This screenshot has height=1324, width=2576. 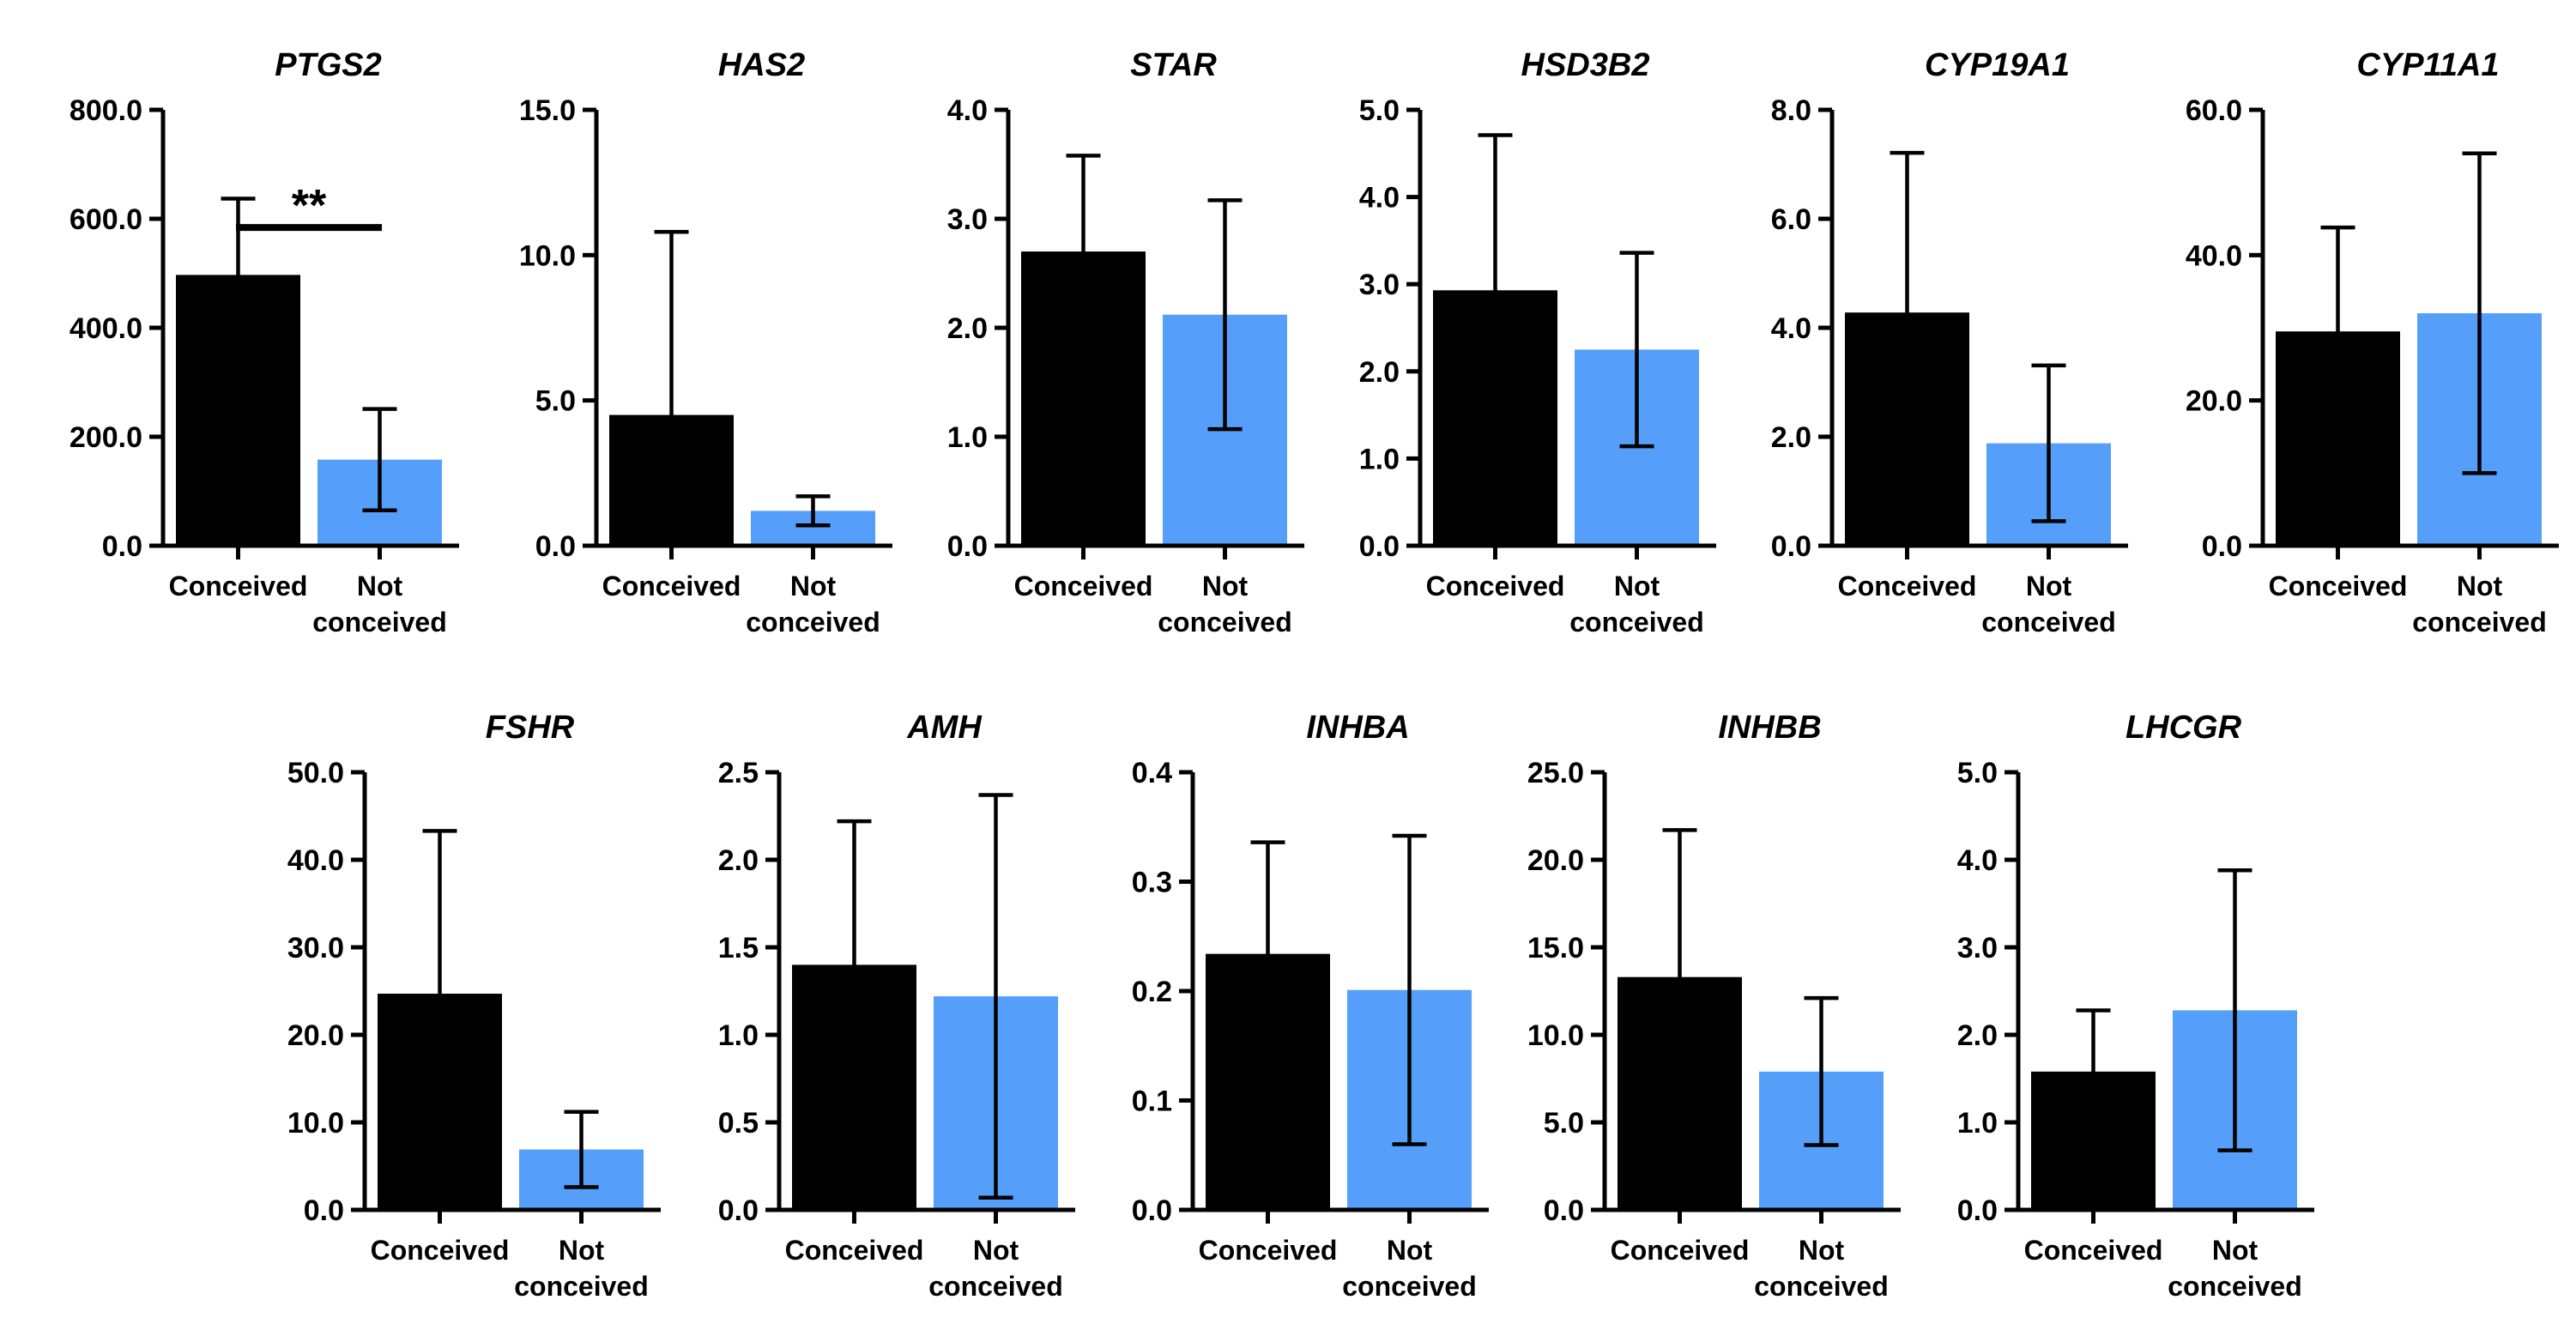 What do you see at coordinates (1152, 992) in the screenshot?
I see `y-tick-label: 0.2` at bounding box center [1152, 992].